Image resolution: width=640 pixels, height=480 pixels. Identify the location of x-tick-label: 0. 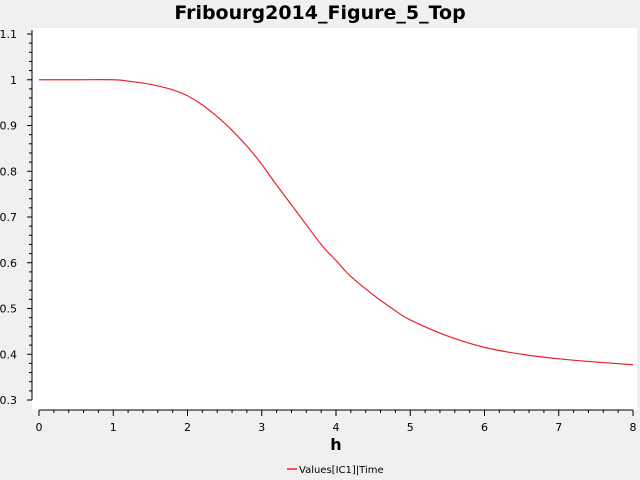
(39, 427).